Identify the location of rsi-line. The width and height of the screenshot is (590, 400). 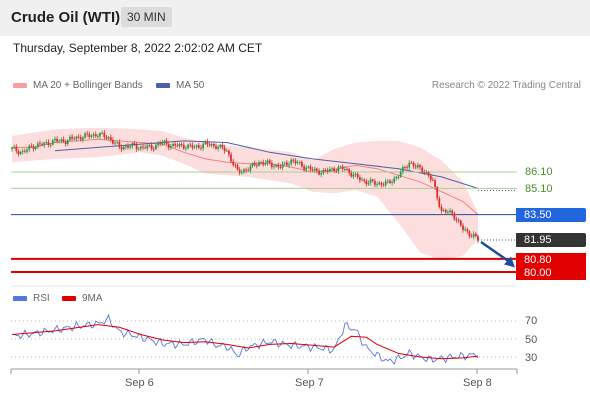
(245, 339).